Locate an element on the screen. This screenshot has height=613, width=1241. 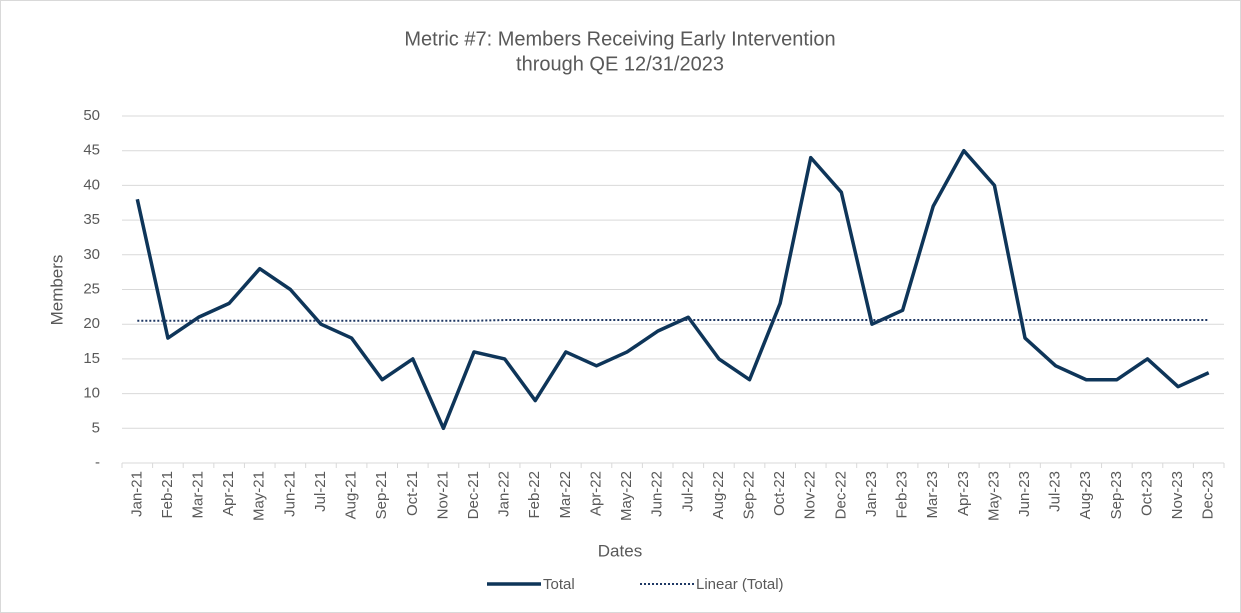
legend-label: Linear (Total) is located at coordinates (740, 584).